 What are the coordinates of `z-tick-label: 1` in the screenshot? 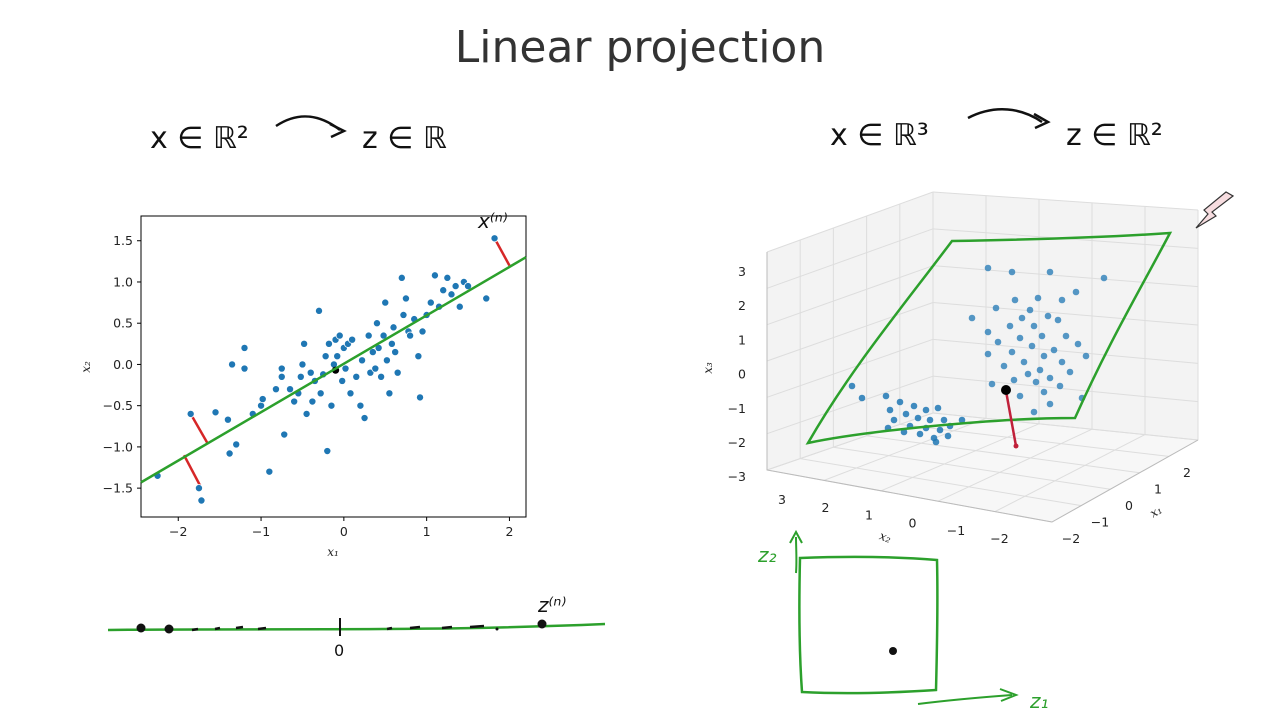 It's located at (742, 339).